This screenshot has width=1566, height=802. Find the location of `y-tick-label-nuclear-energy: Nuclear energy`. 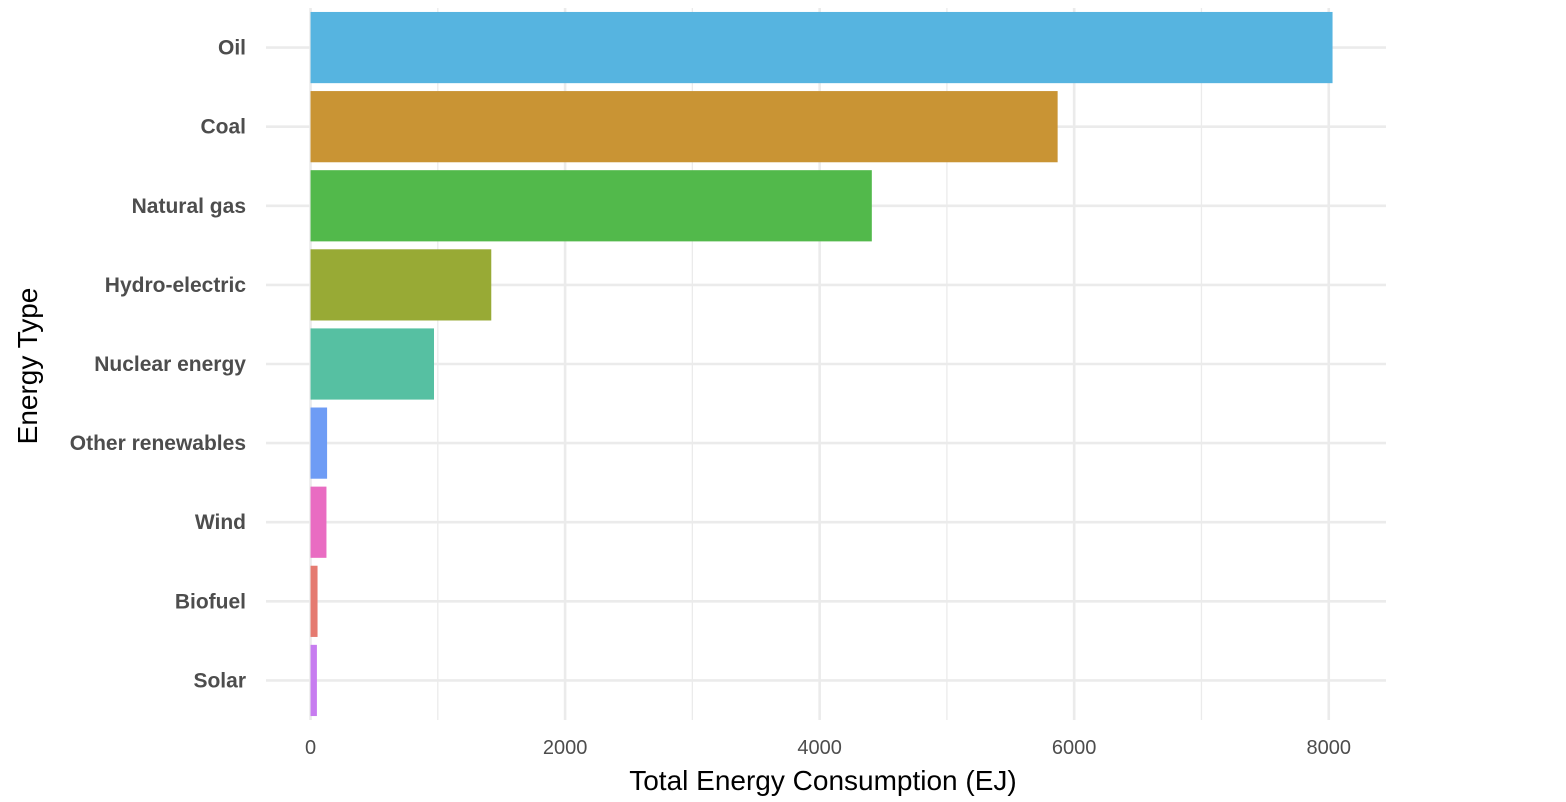

y-tick-label-nuclear-energy: Nuclear energy is located at coordinates (170, 364).